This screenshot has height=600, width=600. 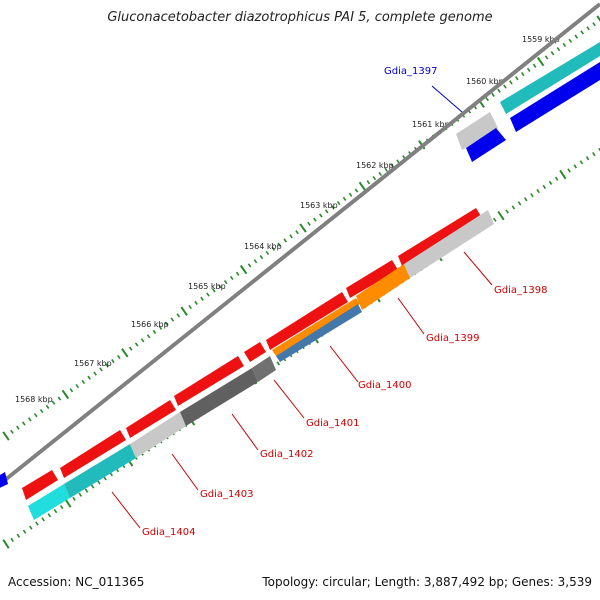 What do you see at coordinates (76, 582) in the screenshot?
I see `accession-label: Accession: NC_011365` at bounding box center [76, 582].